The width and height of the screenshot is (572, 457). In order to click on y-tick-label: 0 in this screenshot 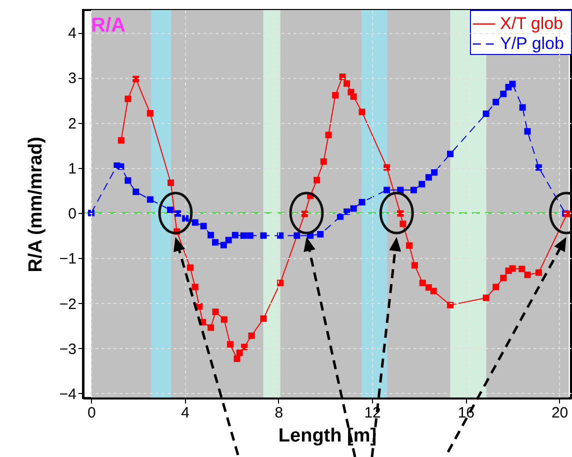, I will do `click(72, 214)`.